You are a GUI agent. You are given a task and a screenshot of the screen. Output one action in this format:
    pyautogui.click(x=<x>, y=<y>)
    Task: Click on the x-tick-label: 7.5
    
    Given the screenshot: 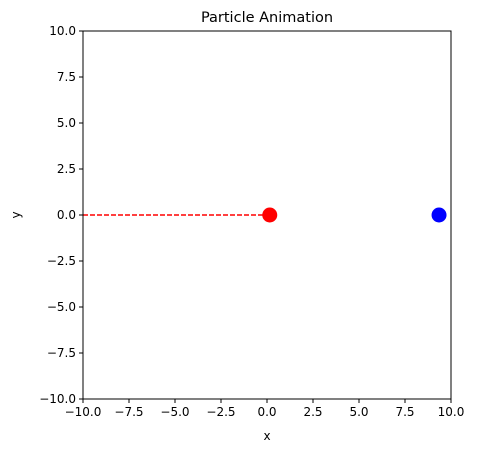 What is the action you would take?
    pyautogui.click(x=404, y=412)
    